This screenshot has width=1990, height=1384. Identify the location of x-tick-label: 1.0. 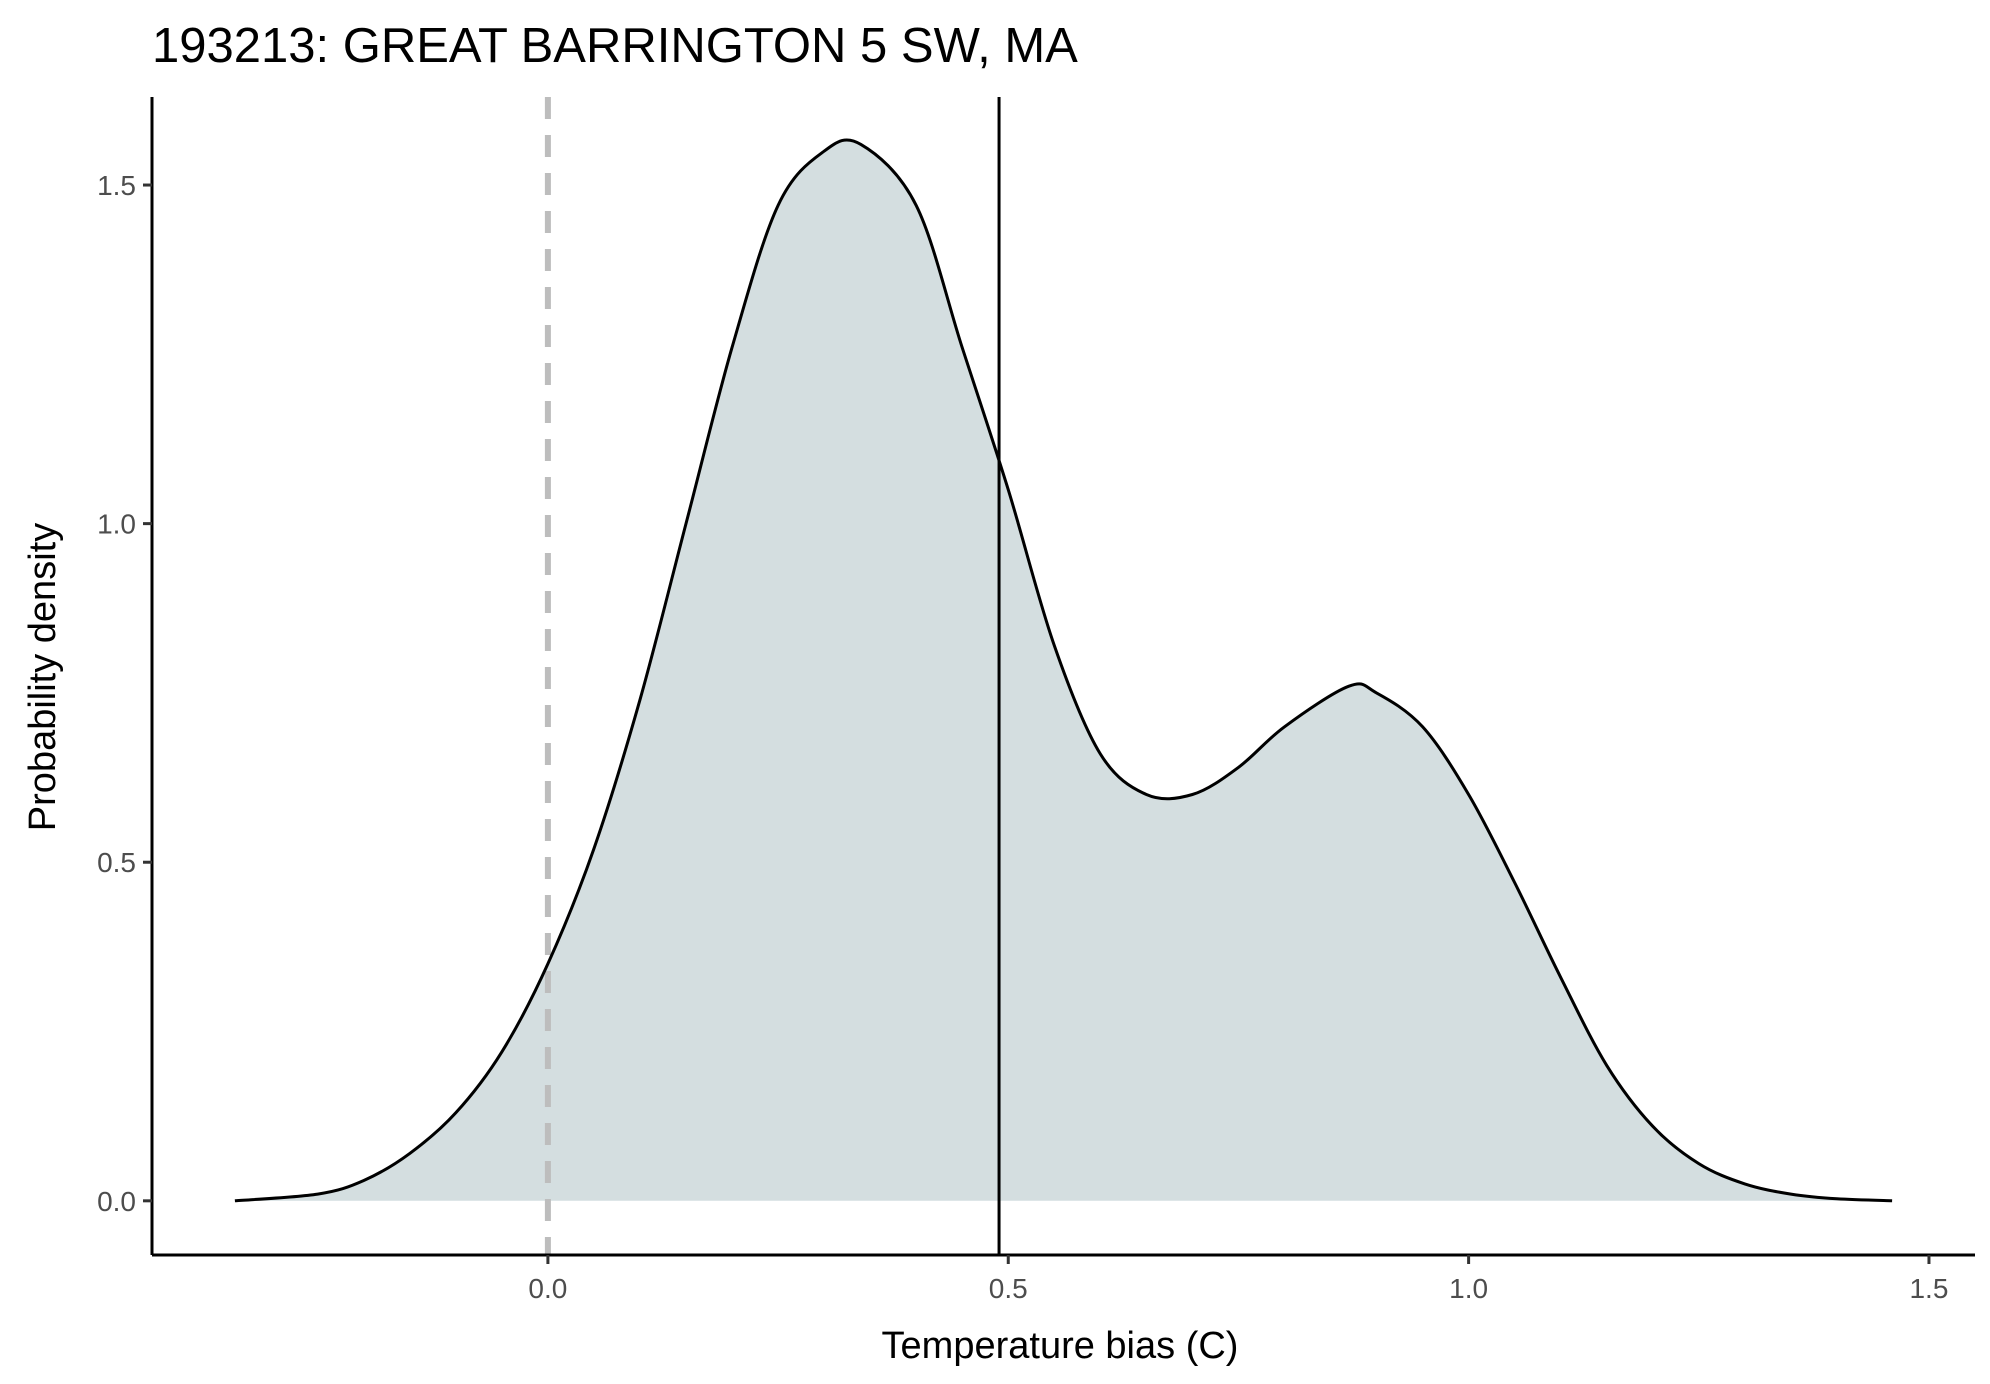
(1468, 1288).